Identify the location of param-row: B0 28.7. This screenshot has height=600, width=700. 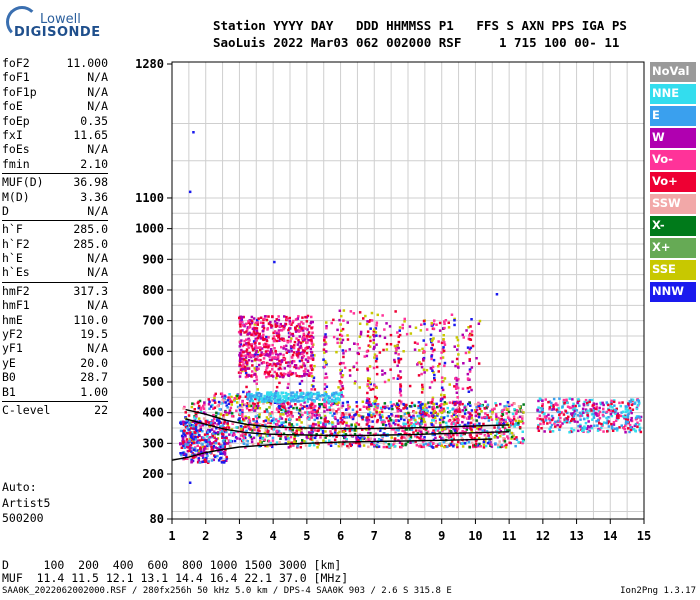
(55, 377).